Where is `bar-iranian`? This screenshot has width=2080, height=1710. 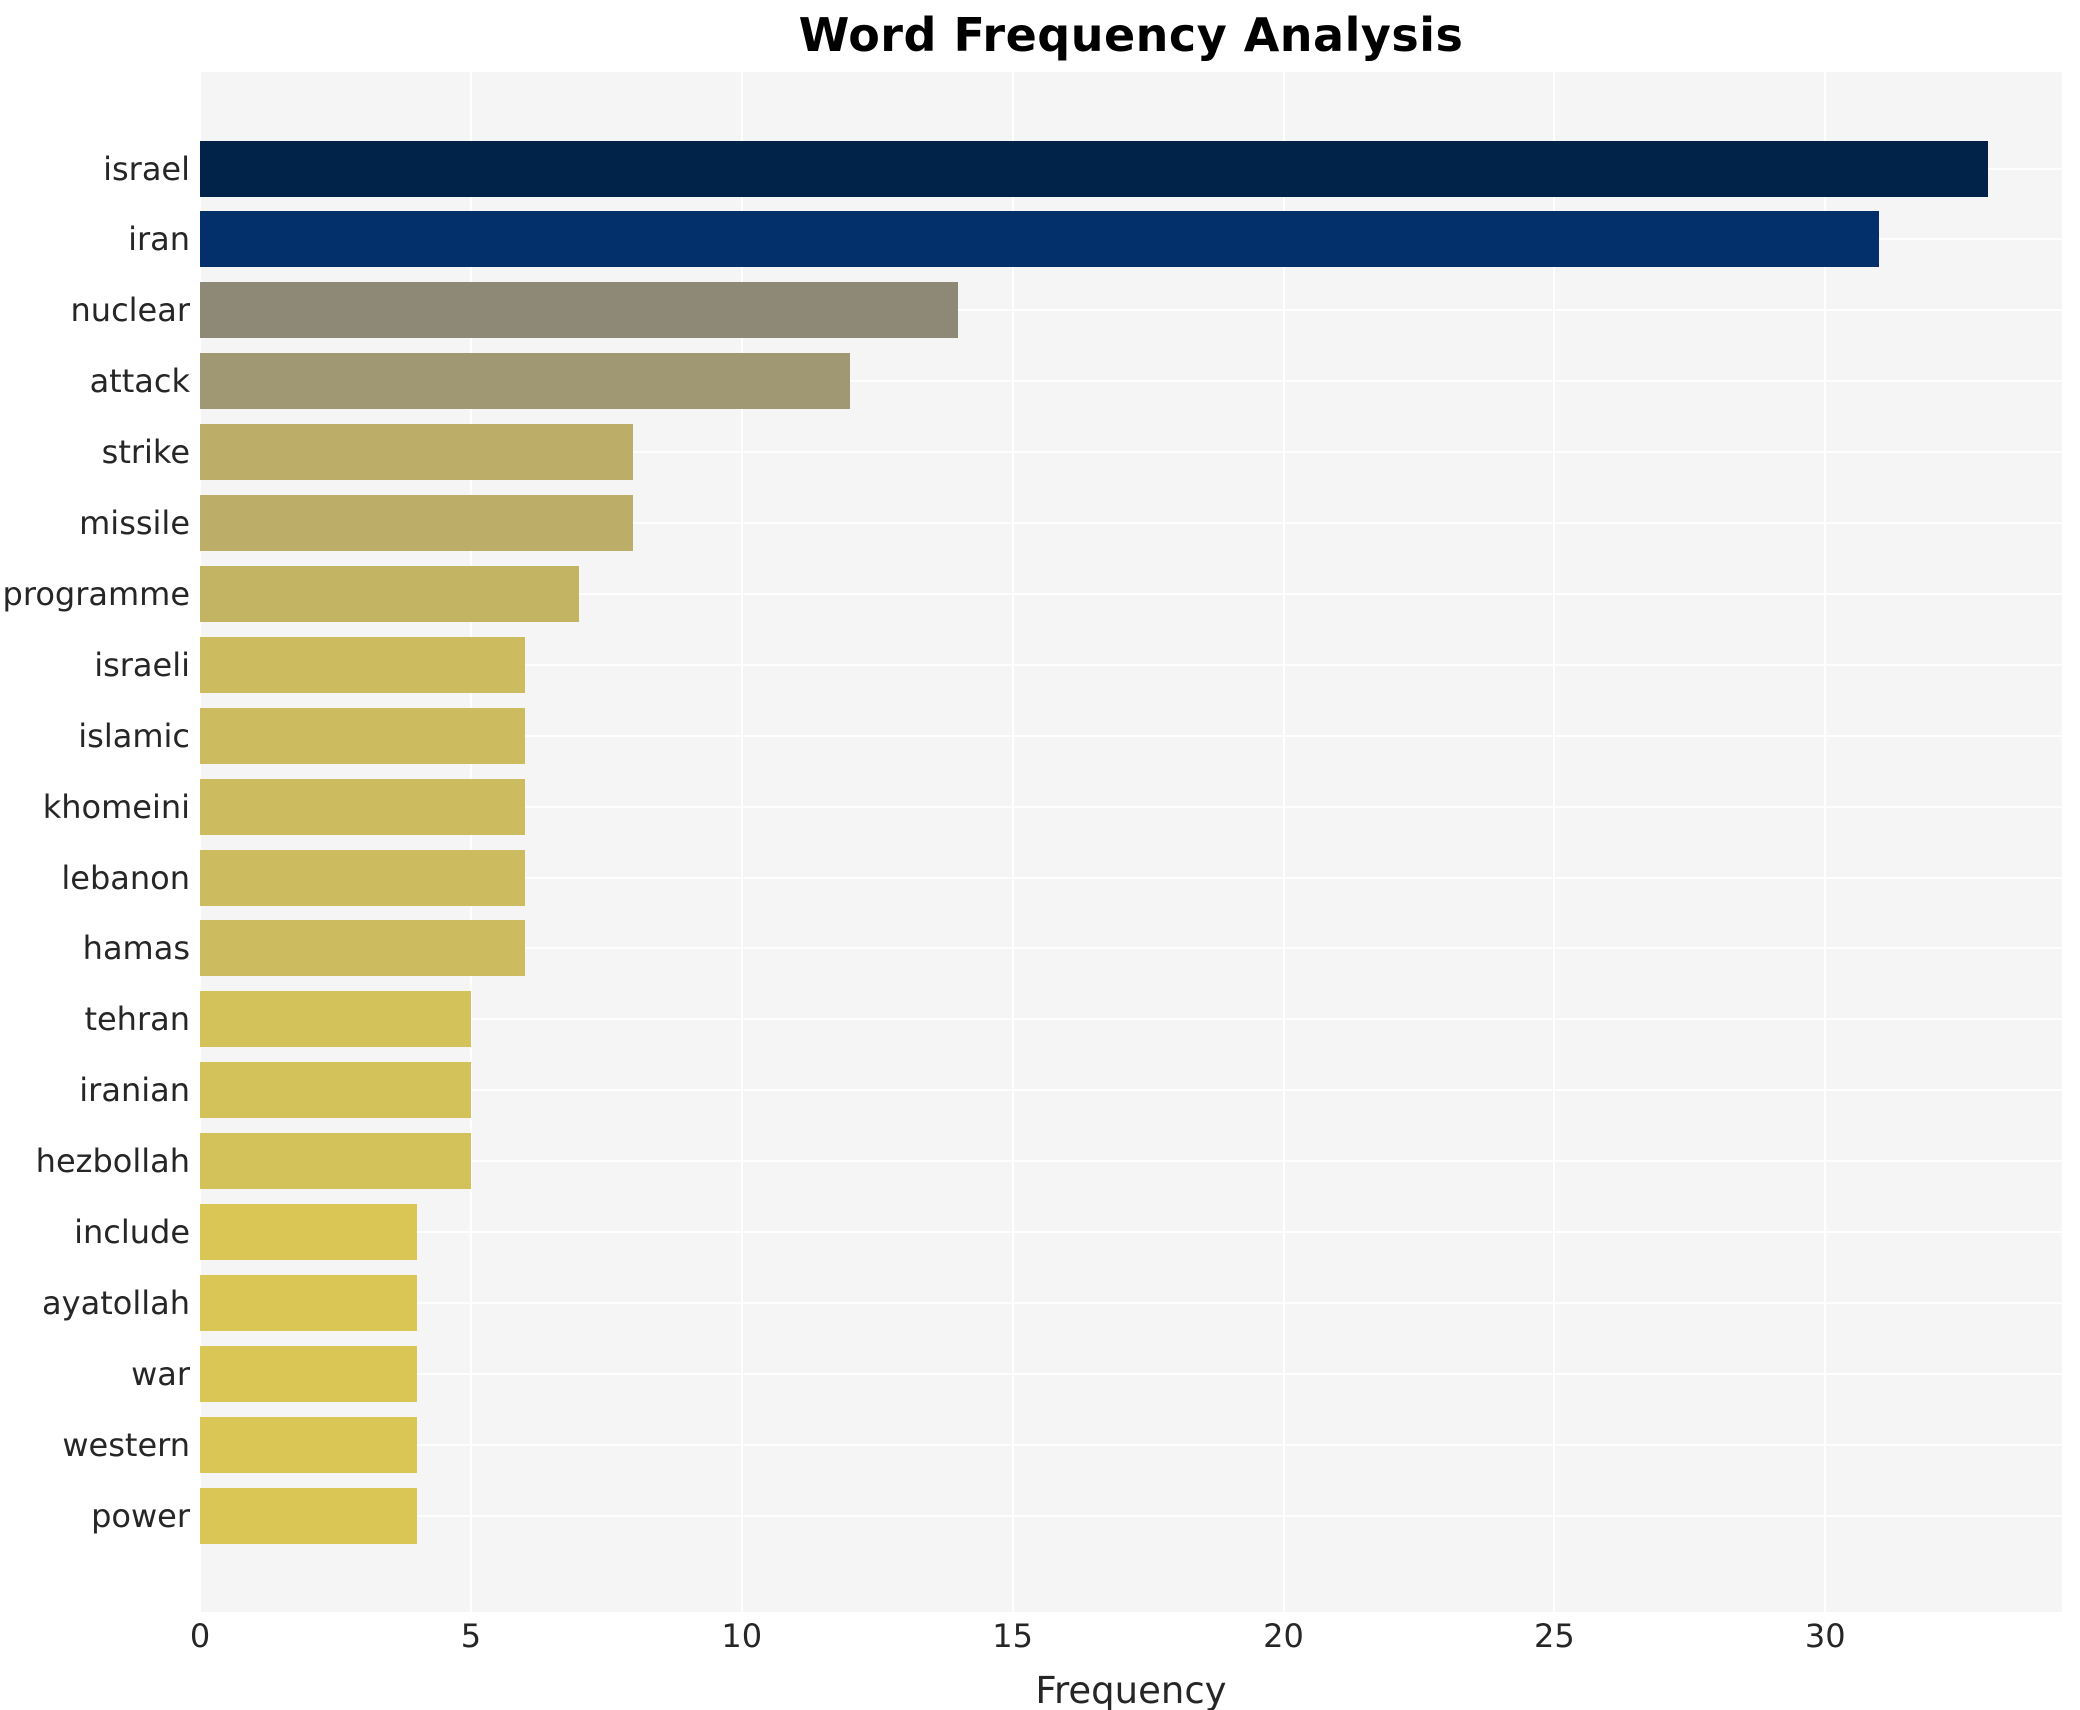
bar-iranian is located at coordinates (335, 1090).